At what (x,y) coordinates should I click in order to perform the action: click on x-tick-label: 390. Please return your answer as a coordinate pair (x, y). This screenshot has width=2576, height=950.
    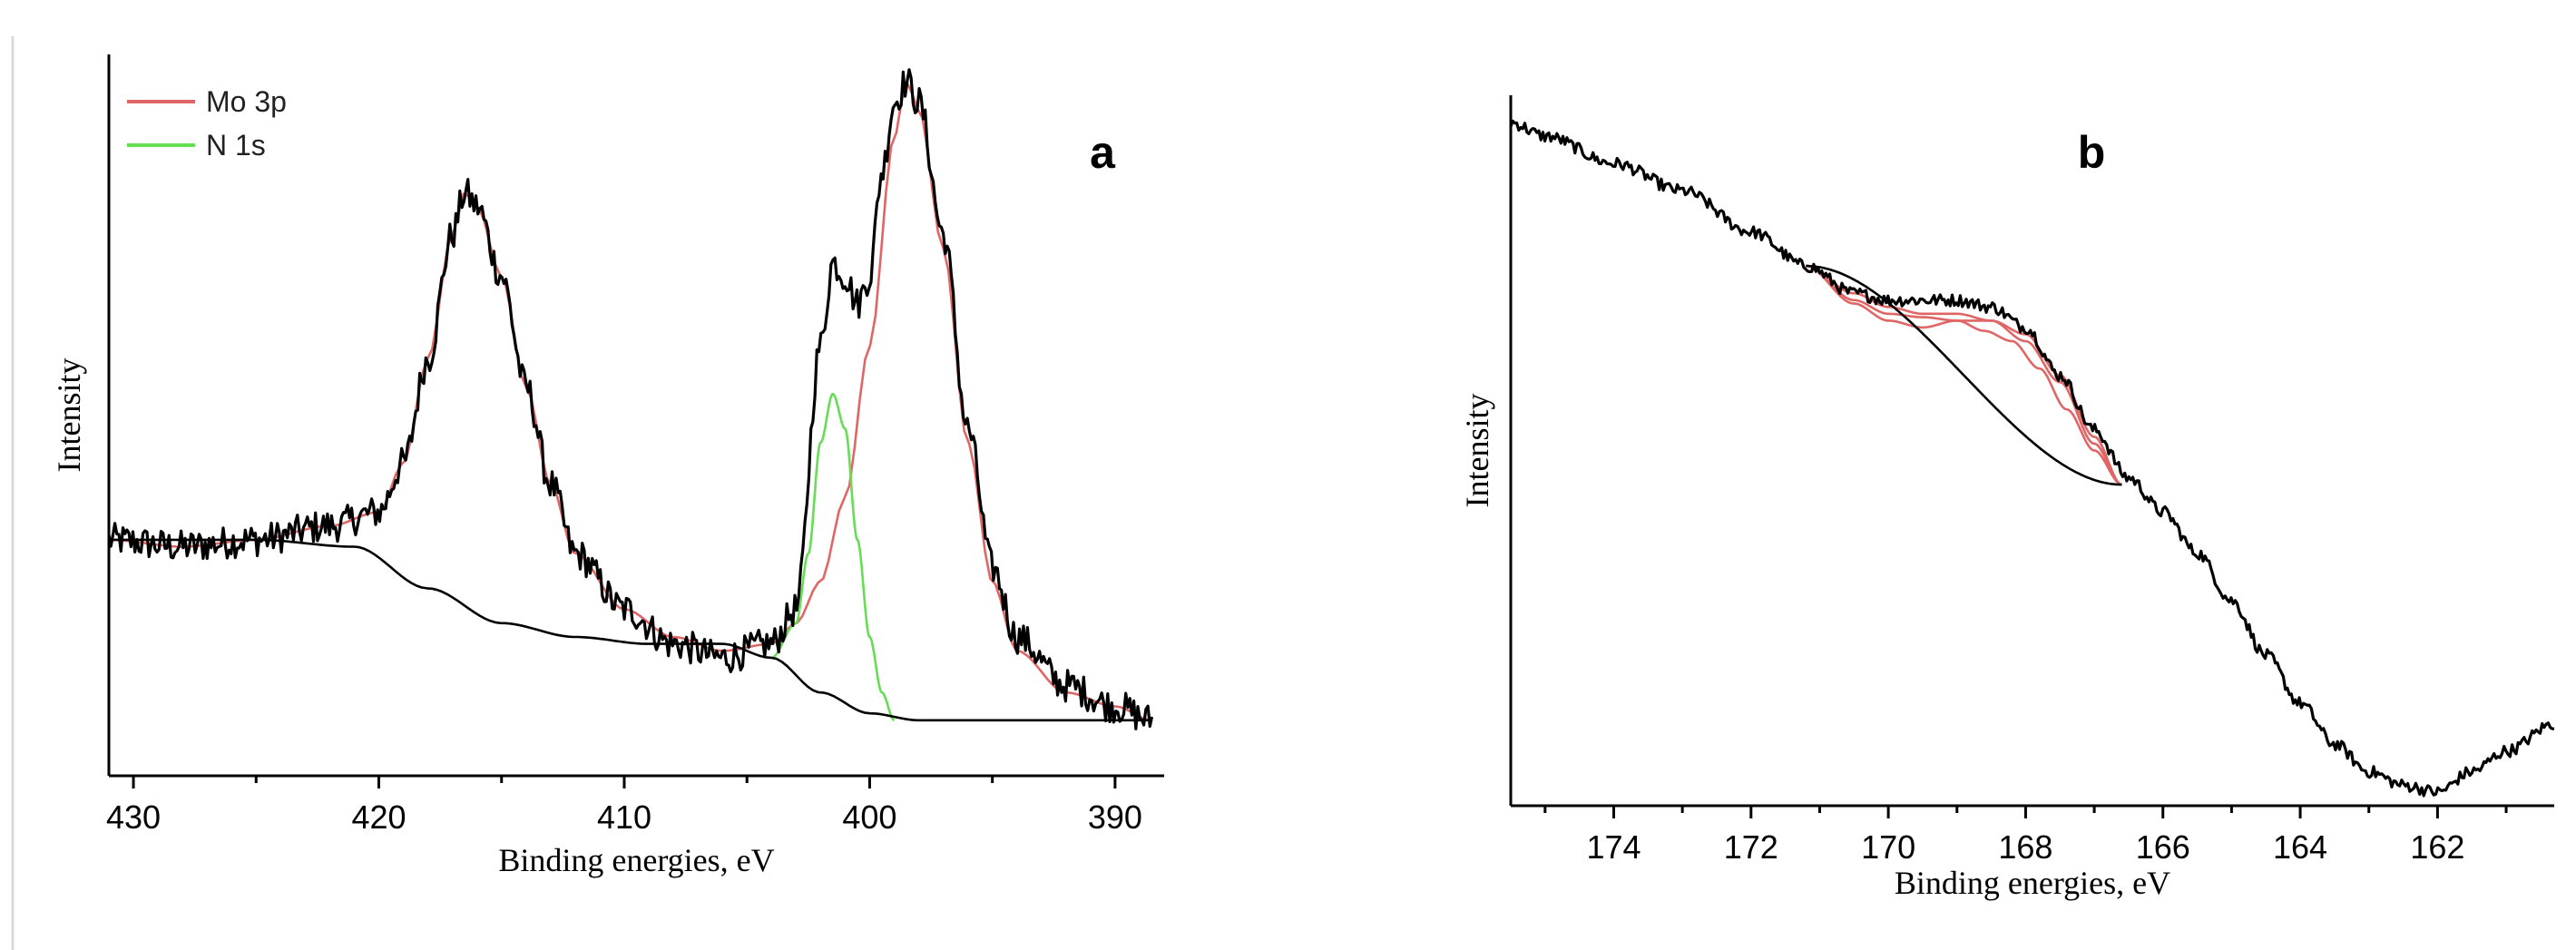
    Looking at the image, I should click on (1115, 817).